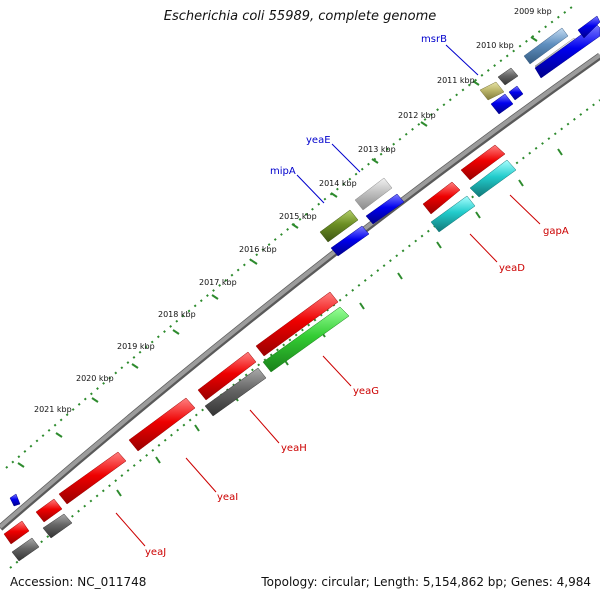  I want to click on gene-label-yeag: yeaG, so click(366, 391).